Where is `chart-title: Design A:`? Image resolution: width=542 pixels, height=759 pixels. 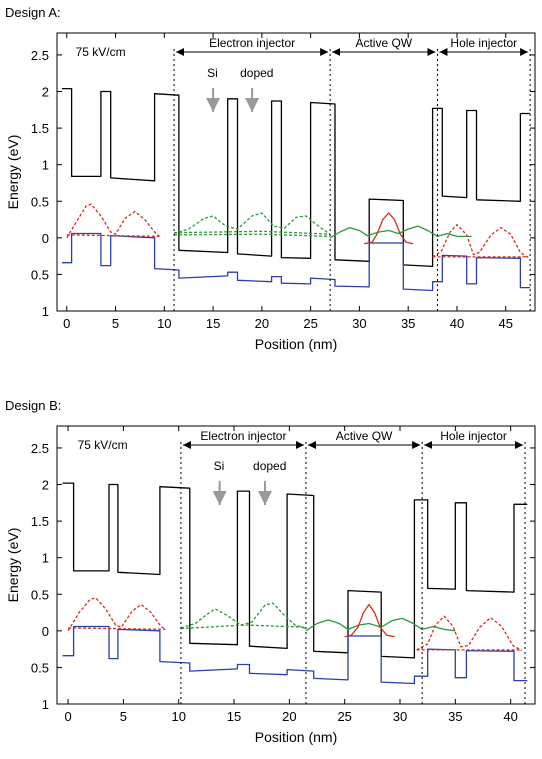 chart-title: Design A: is located at coordinates (33, 12).